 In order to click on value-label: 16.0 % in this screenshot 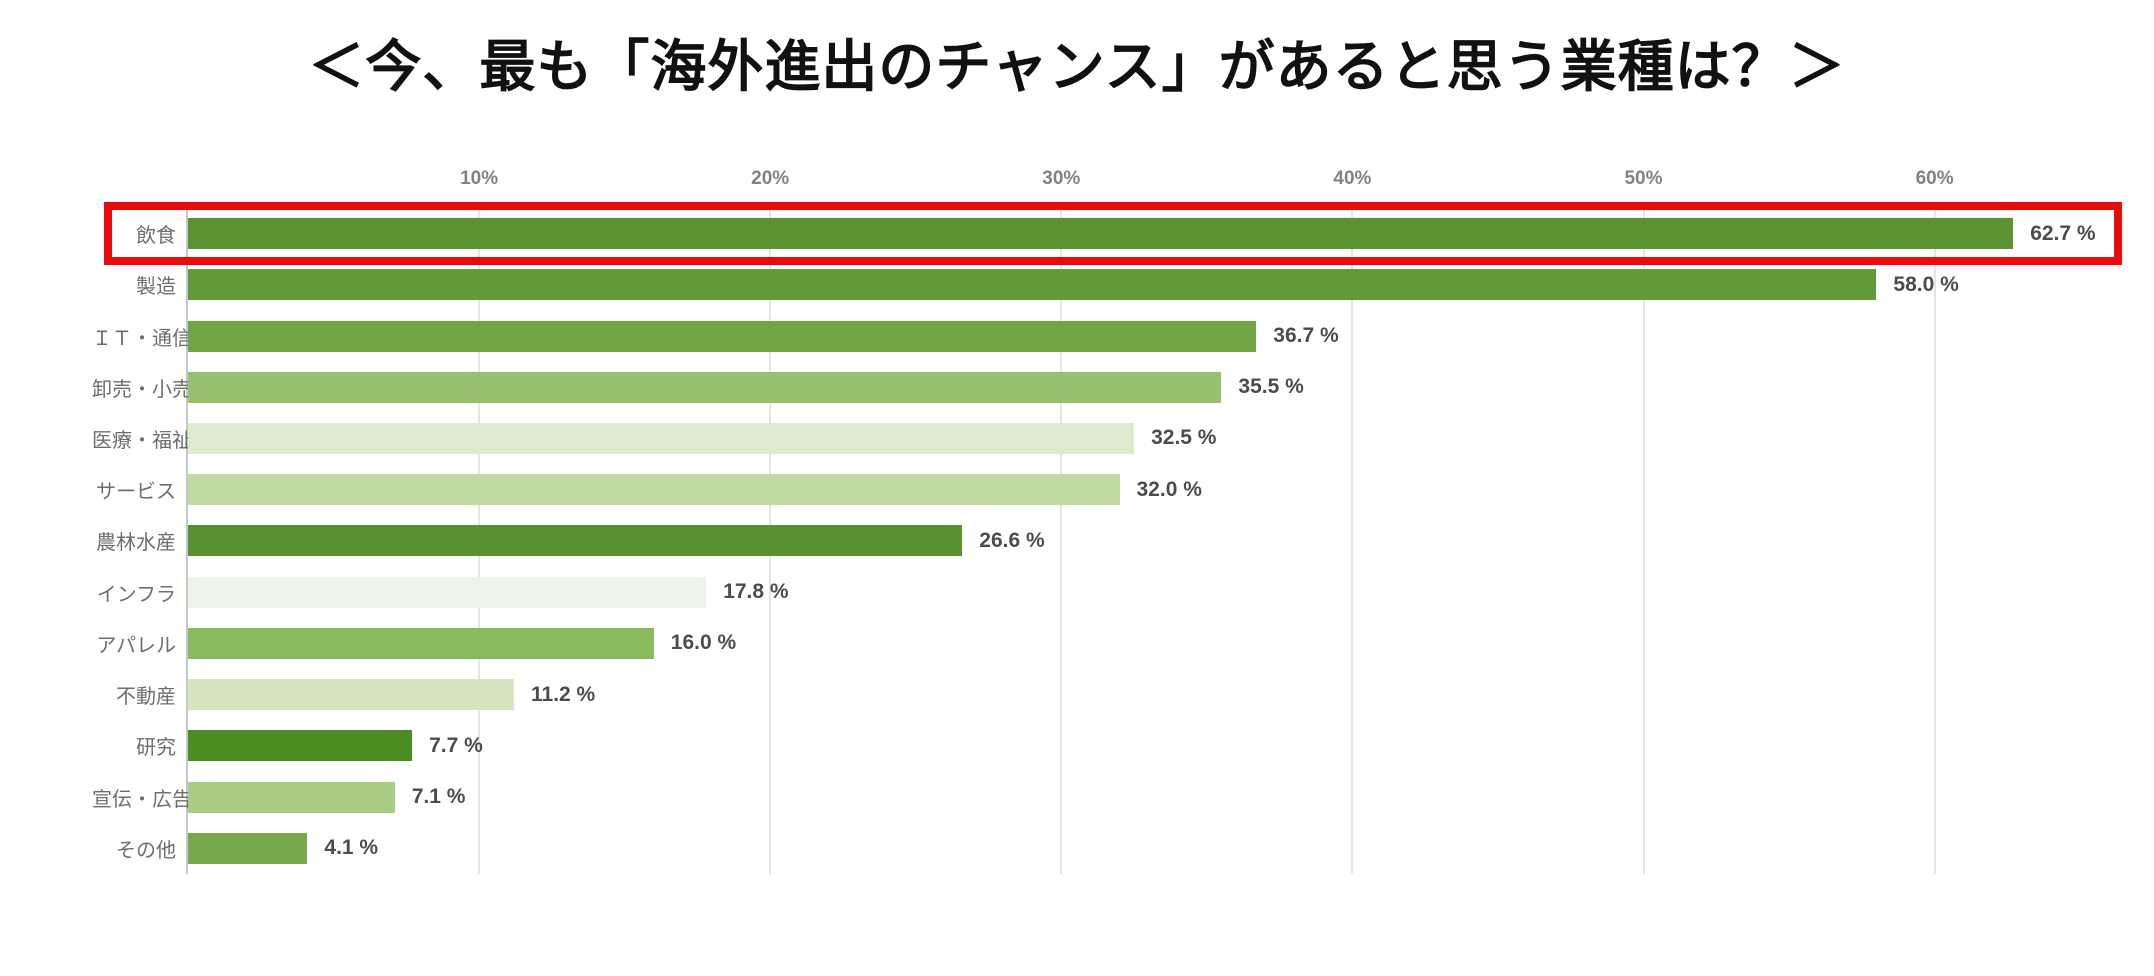, I will do `click(703, 643)`.